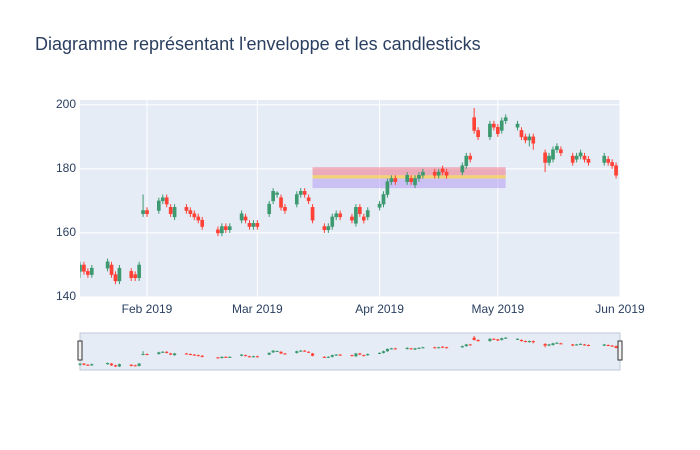 The height and width of the screenshot is (450, 700). What do you see at coordinates (66, 168) in the screenshot?
I see `y-tick-label: 180` at bounding box center [66, 168].